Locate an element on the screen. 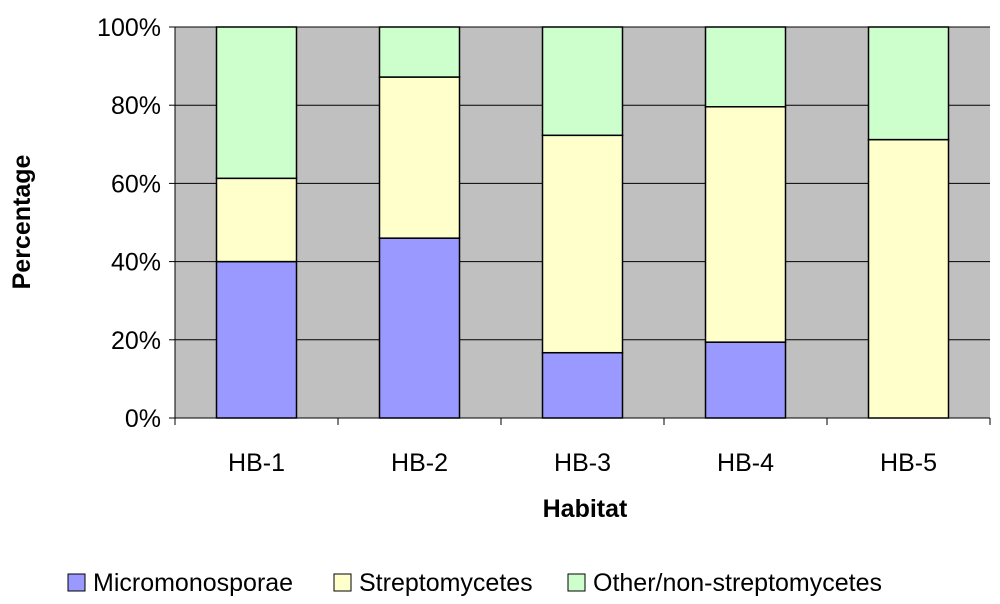 The height and width of the screenshot is (604, 1000). bar-segment-hb-5-streptomycetes is located at coordinates (908, 278).